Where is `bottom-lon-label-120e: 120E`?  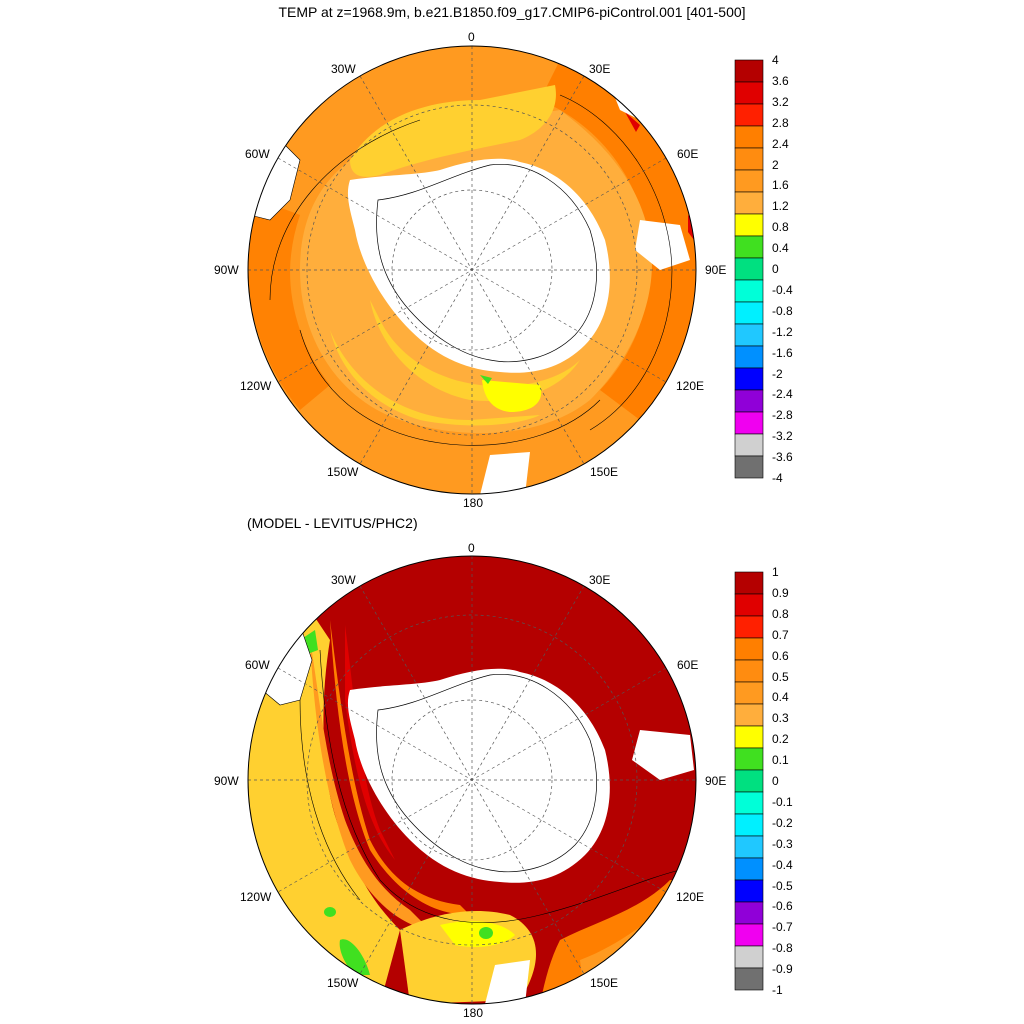
bottom-lon-label-120e: 120E is located at coordinates (690, 897).